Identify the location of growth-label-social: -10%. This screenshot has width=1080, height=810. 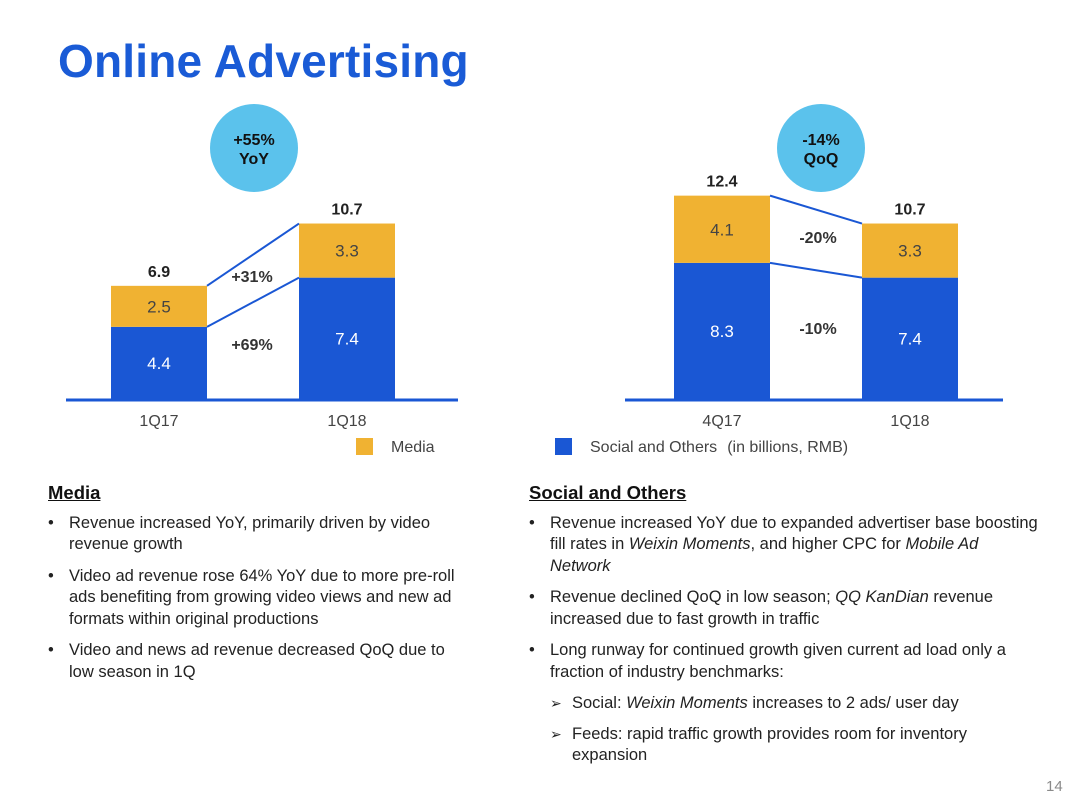
(817, 329).